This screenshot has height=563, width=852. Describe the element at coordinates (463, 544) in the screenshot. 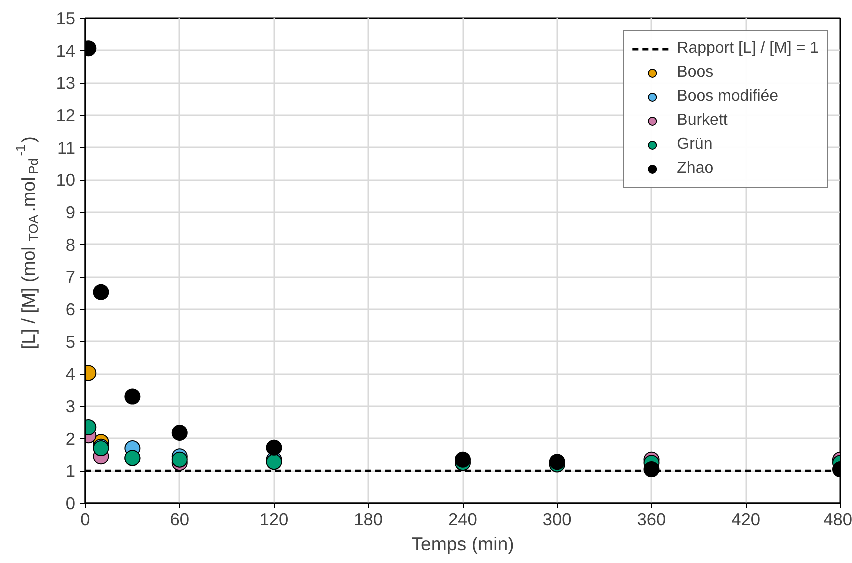

I see `x-axis-title: Temps (min)` at that location.